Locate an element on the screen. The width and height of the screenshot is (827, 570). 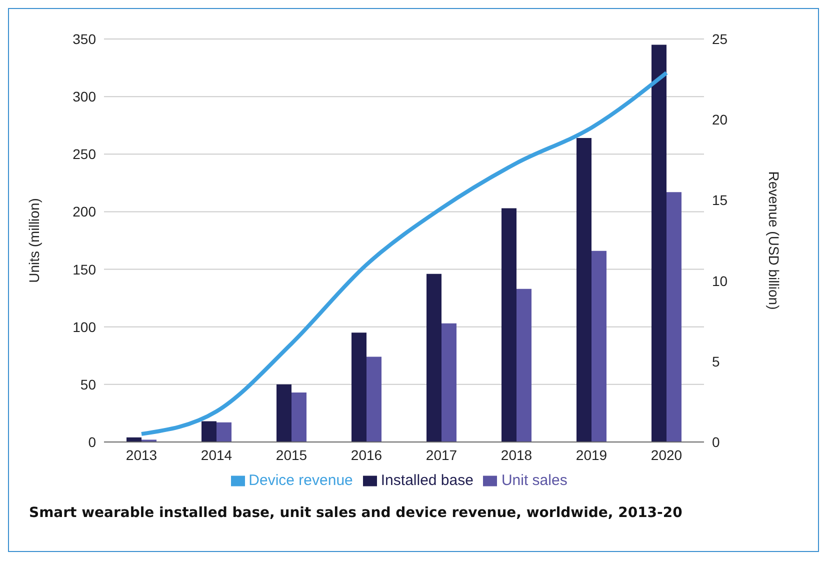
y2-tick-label: 10 is located at coordinates (720, 280).